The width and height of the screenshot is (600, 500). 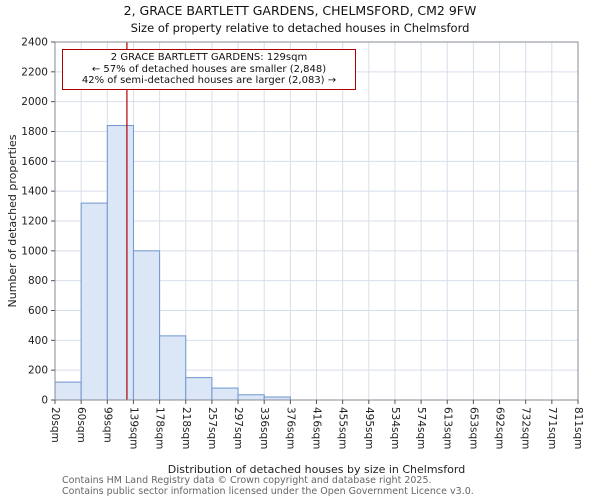 I want to click on y-tick-label: 1600, so click(x=34, y=162).